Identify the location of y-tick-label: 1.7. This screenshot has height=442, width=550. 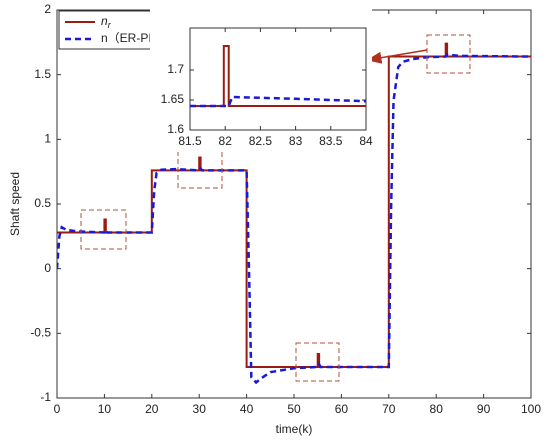
(175, 69).